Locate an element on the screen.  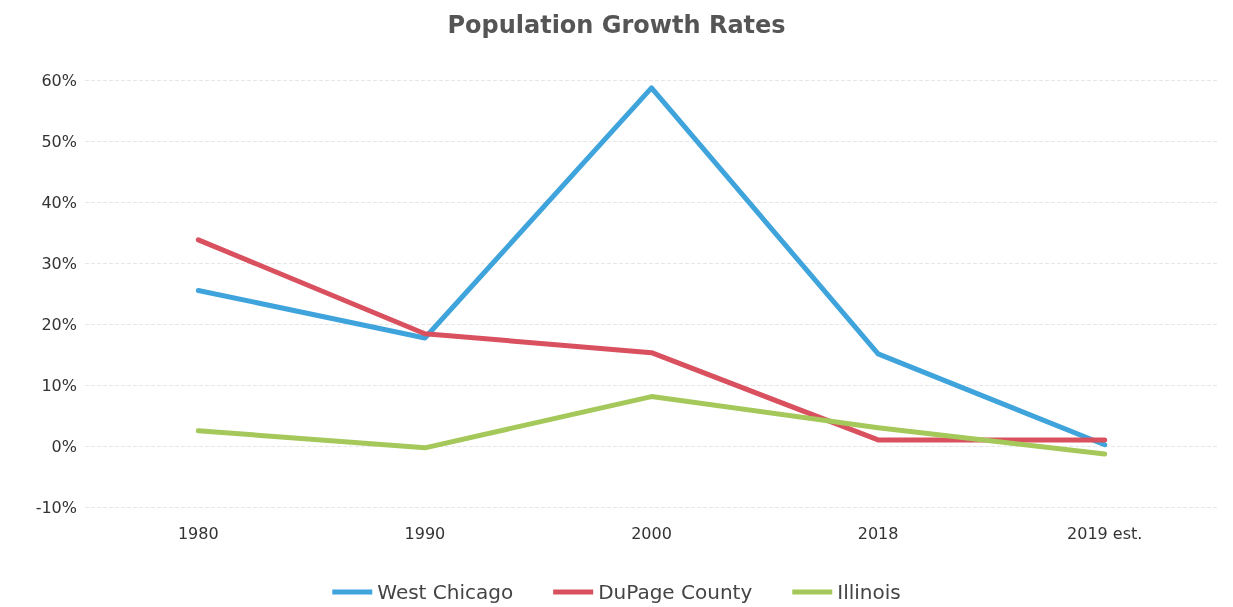
y-tick-label: 40% is located at coordinates (59, 202).